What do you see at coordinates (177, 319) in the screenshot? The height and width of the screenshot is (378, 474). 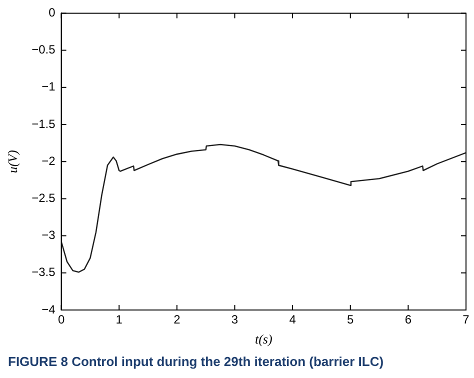 I see `x-tick-label: 2` at bounding box center [177, 319].